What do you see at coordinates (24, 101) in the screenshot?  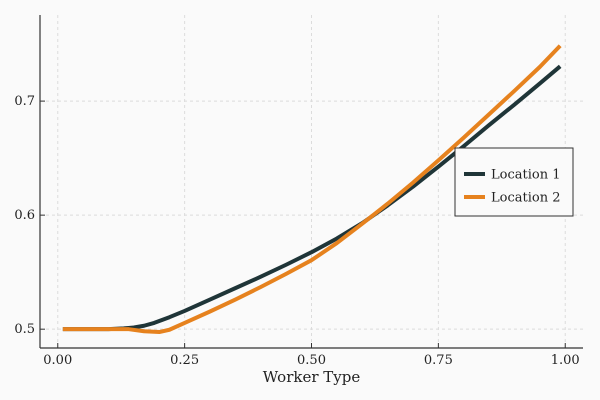 I see `y-tick-label: 0.7` at bounding box center [24, 101].